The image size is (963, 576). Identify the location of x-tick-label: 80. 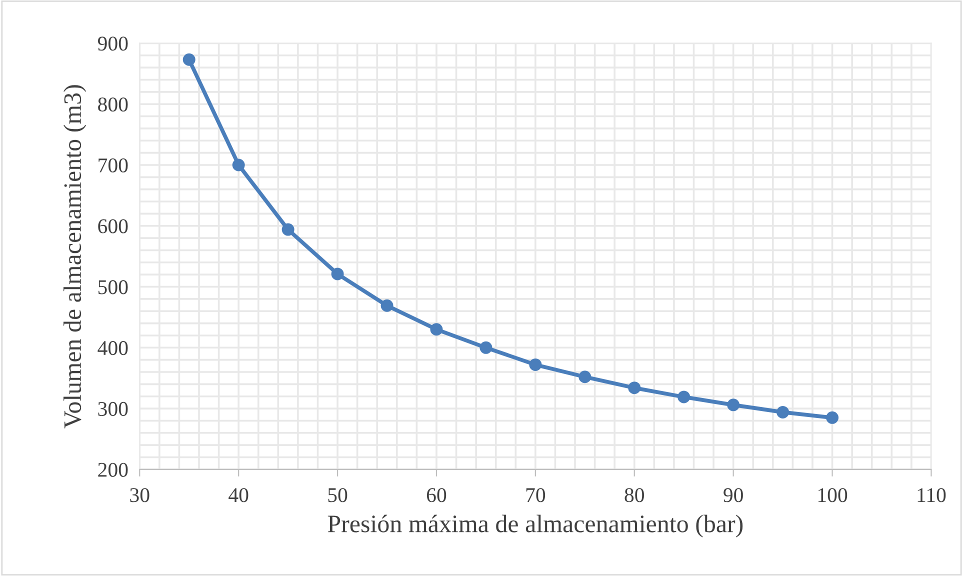
(634, 495).